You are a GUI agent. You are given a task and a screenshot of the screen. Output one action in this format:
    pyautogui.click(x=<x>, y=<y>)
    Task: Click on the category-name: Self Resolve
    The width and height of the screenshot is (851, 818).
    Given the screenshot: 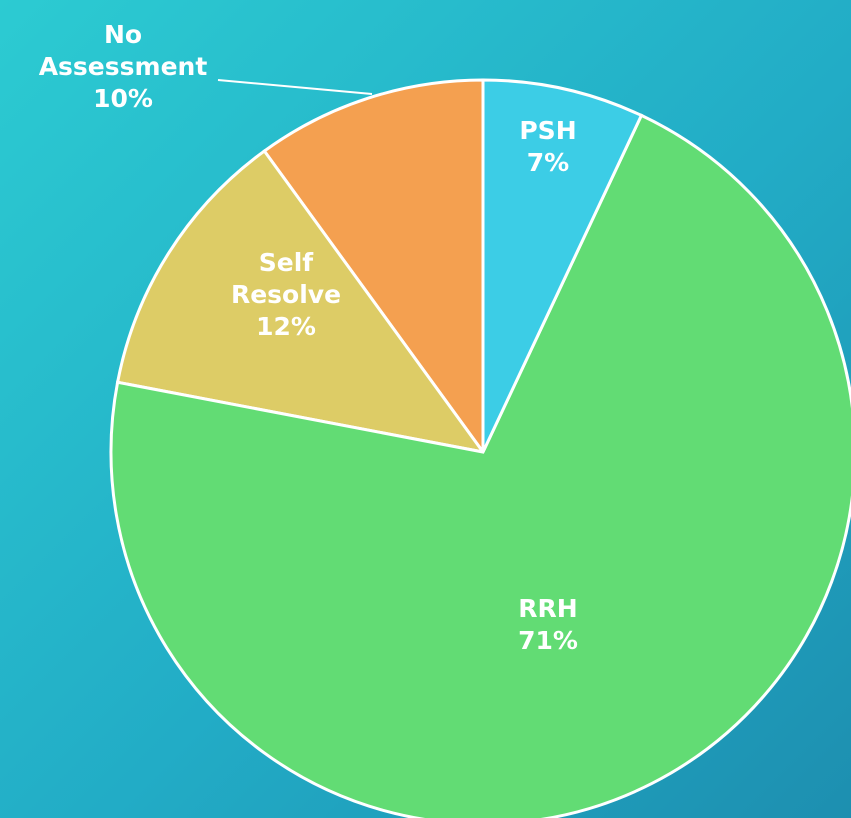 What is the action you would take?
    pyautogui.click(x=286, y=278)
    